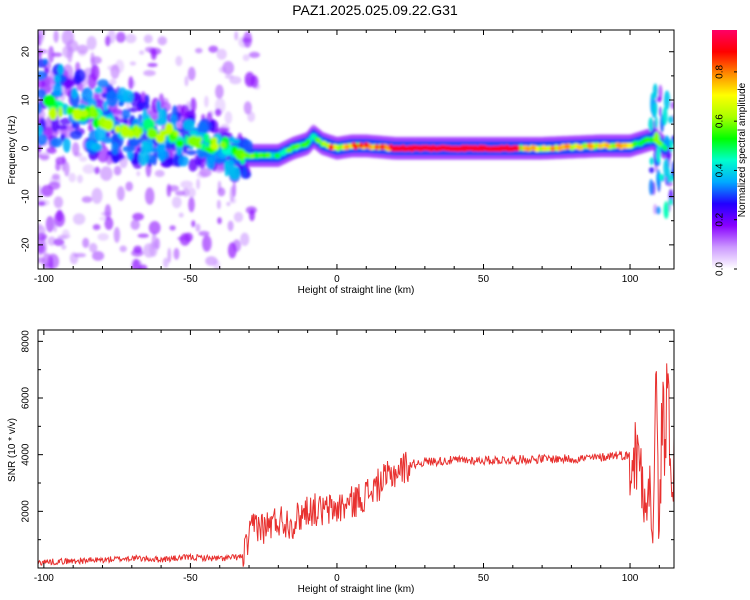  Describe the element at coordinates (356, 290) in the screenshot. I see `spectrogram-x-label: Height of straight line (km)` at that location.